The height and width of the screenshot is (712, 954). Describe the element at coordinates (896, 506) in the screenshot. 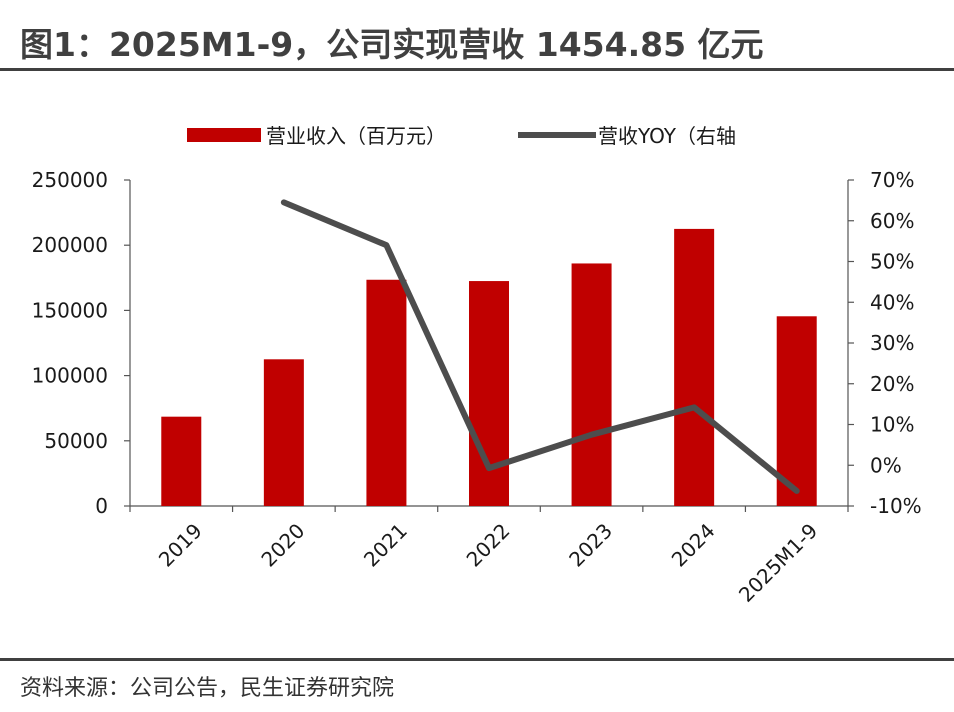

I see `y-right-tick-label: -10%` at that location.